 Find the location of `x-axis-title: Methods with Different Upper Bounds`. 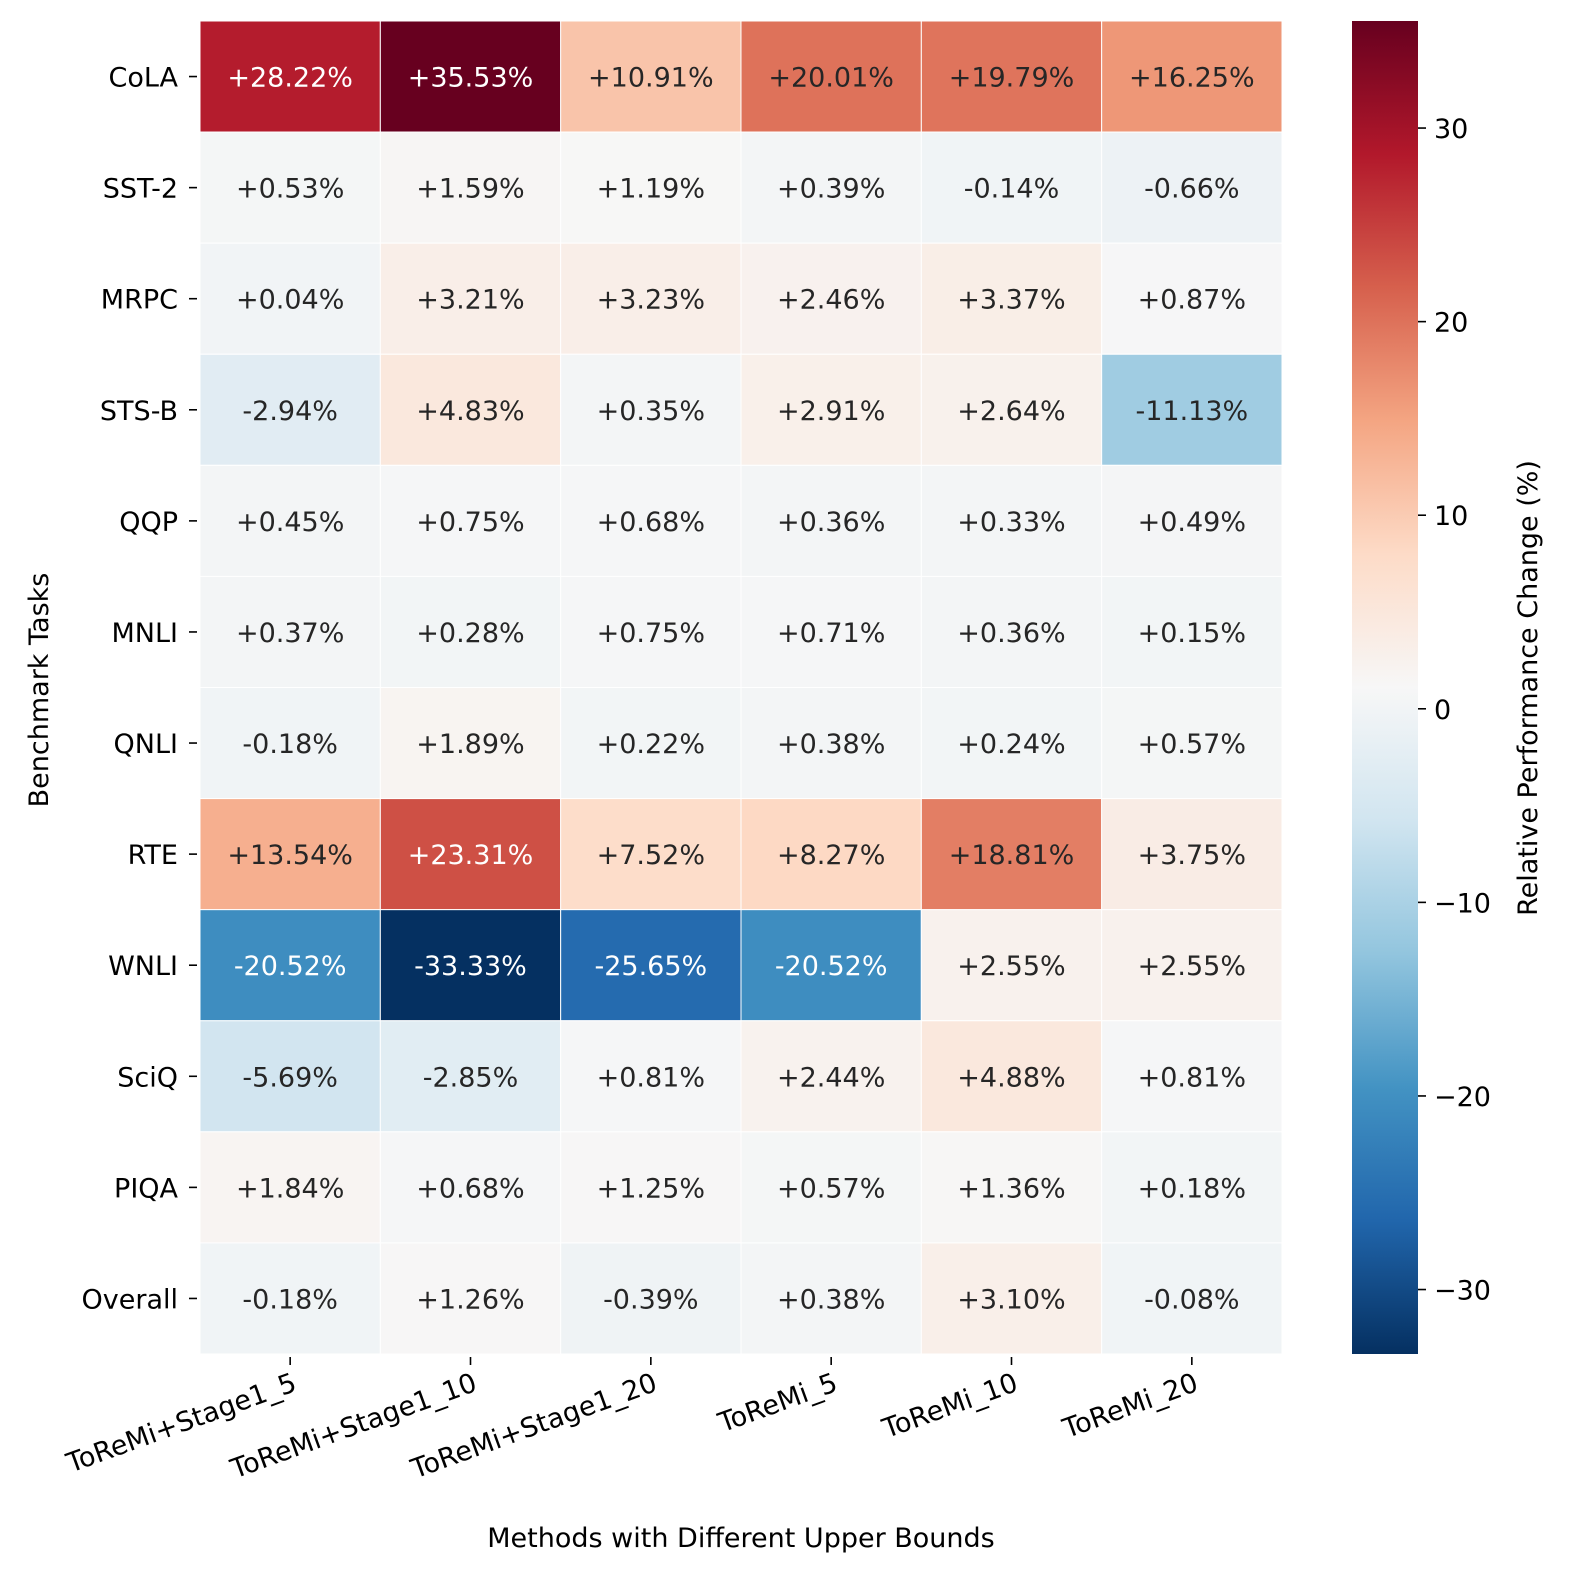

x-axis-title: Methods with Different Upper Bounds is located at coordinates (741, 1538).